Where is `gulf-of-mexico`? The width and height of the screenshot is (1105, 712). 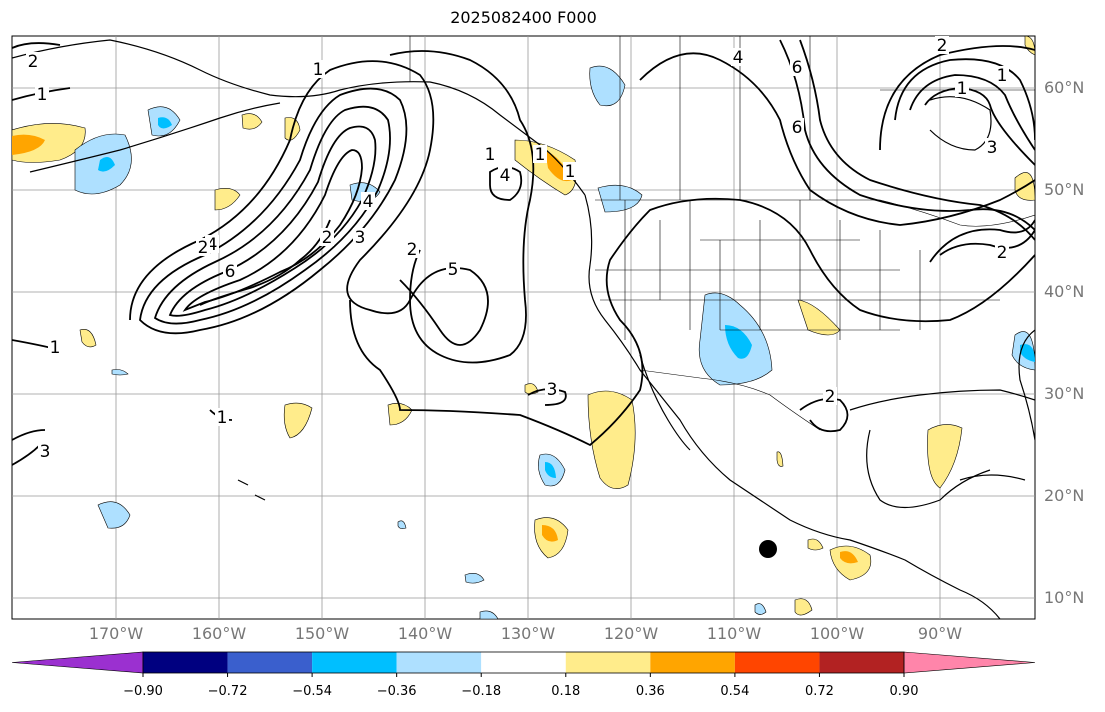
gulf-of-mexico is located at coordinates (942, 449).